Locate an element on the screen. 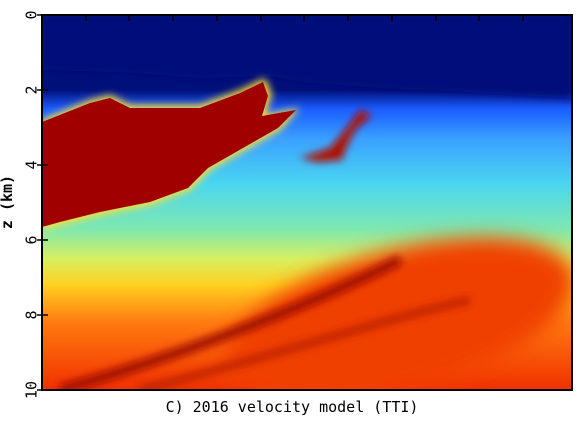 This screenshot has height=431, width=587. y-tick-label: 4 is located at coordinates (32, 164).